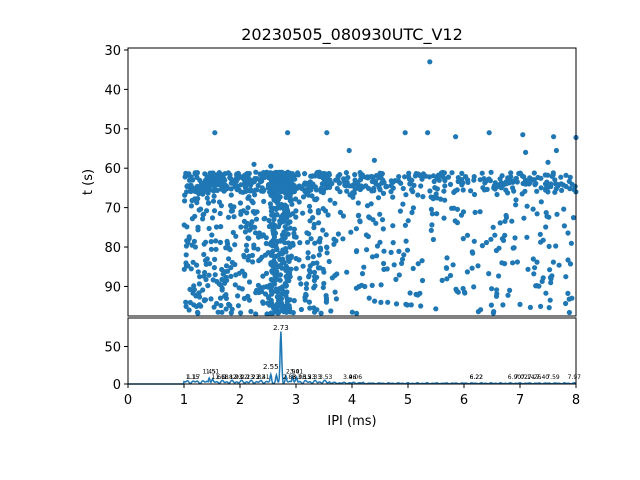 This screenshot has height=480, width=640. What do you see at coordinates (543, 377) in the screenshot?
I see `peak-label: 7.40` at bounding box center [543, 377].